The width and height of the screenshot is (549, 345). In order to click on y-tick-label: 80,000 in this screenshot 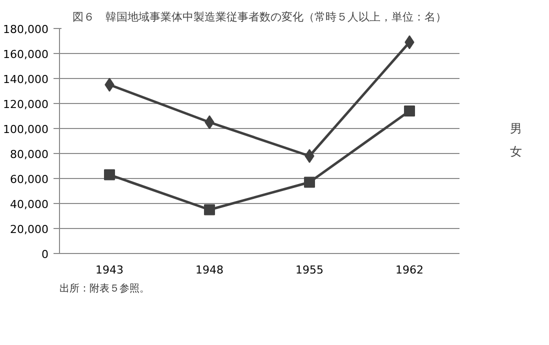, I will do `click(29, 154)`.